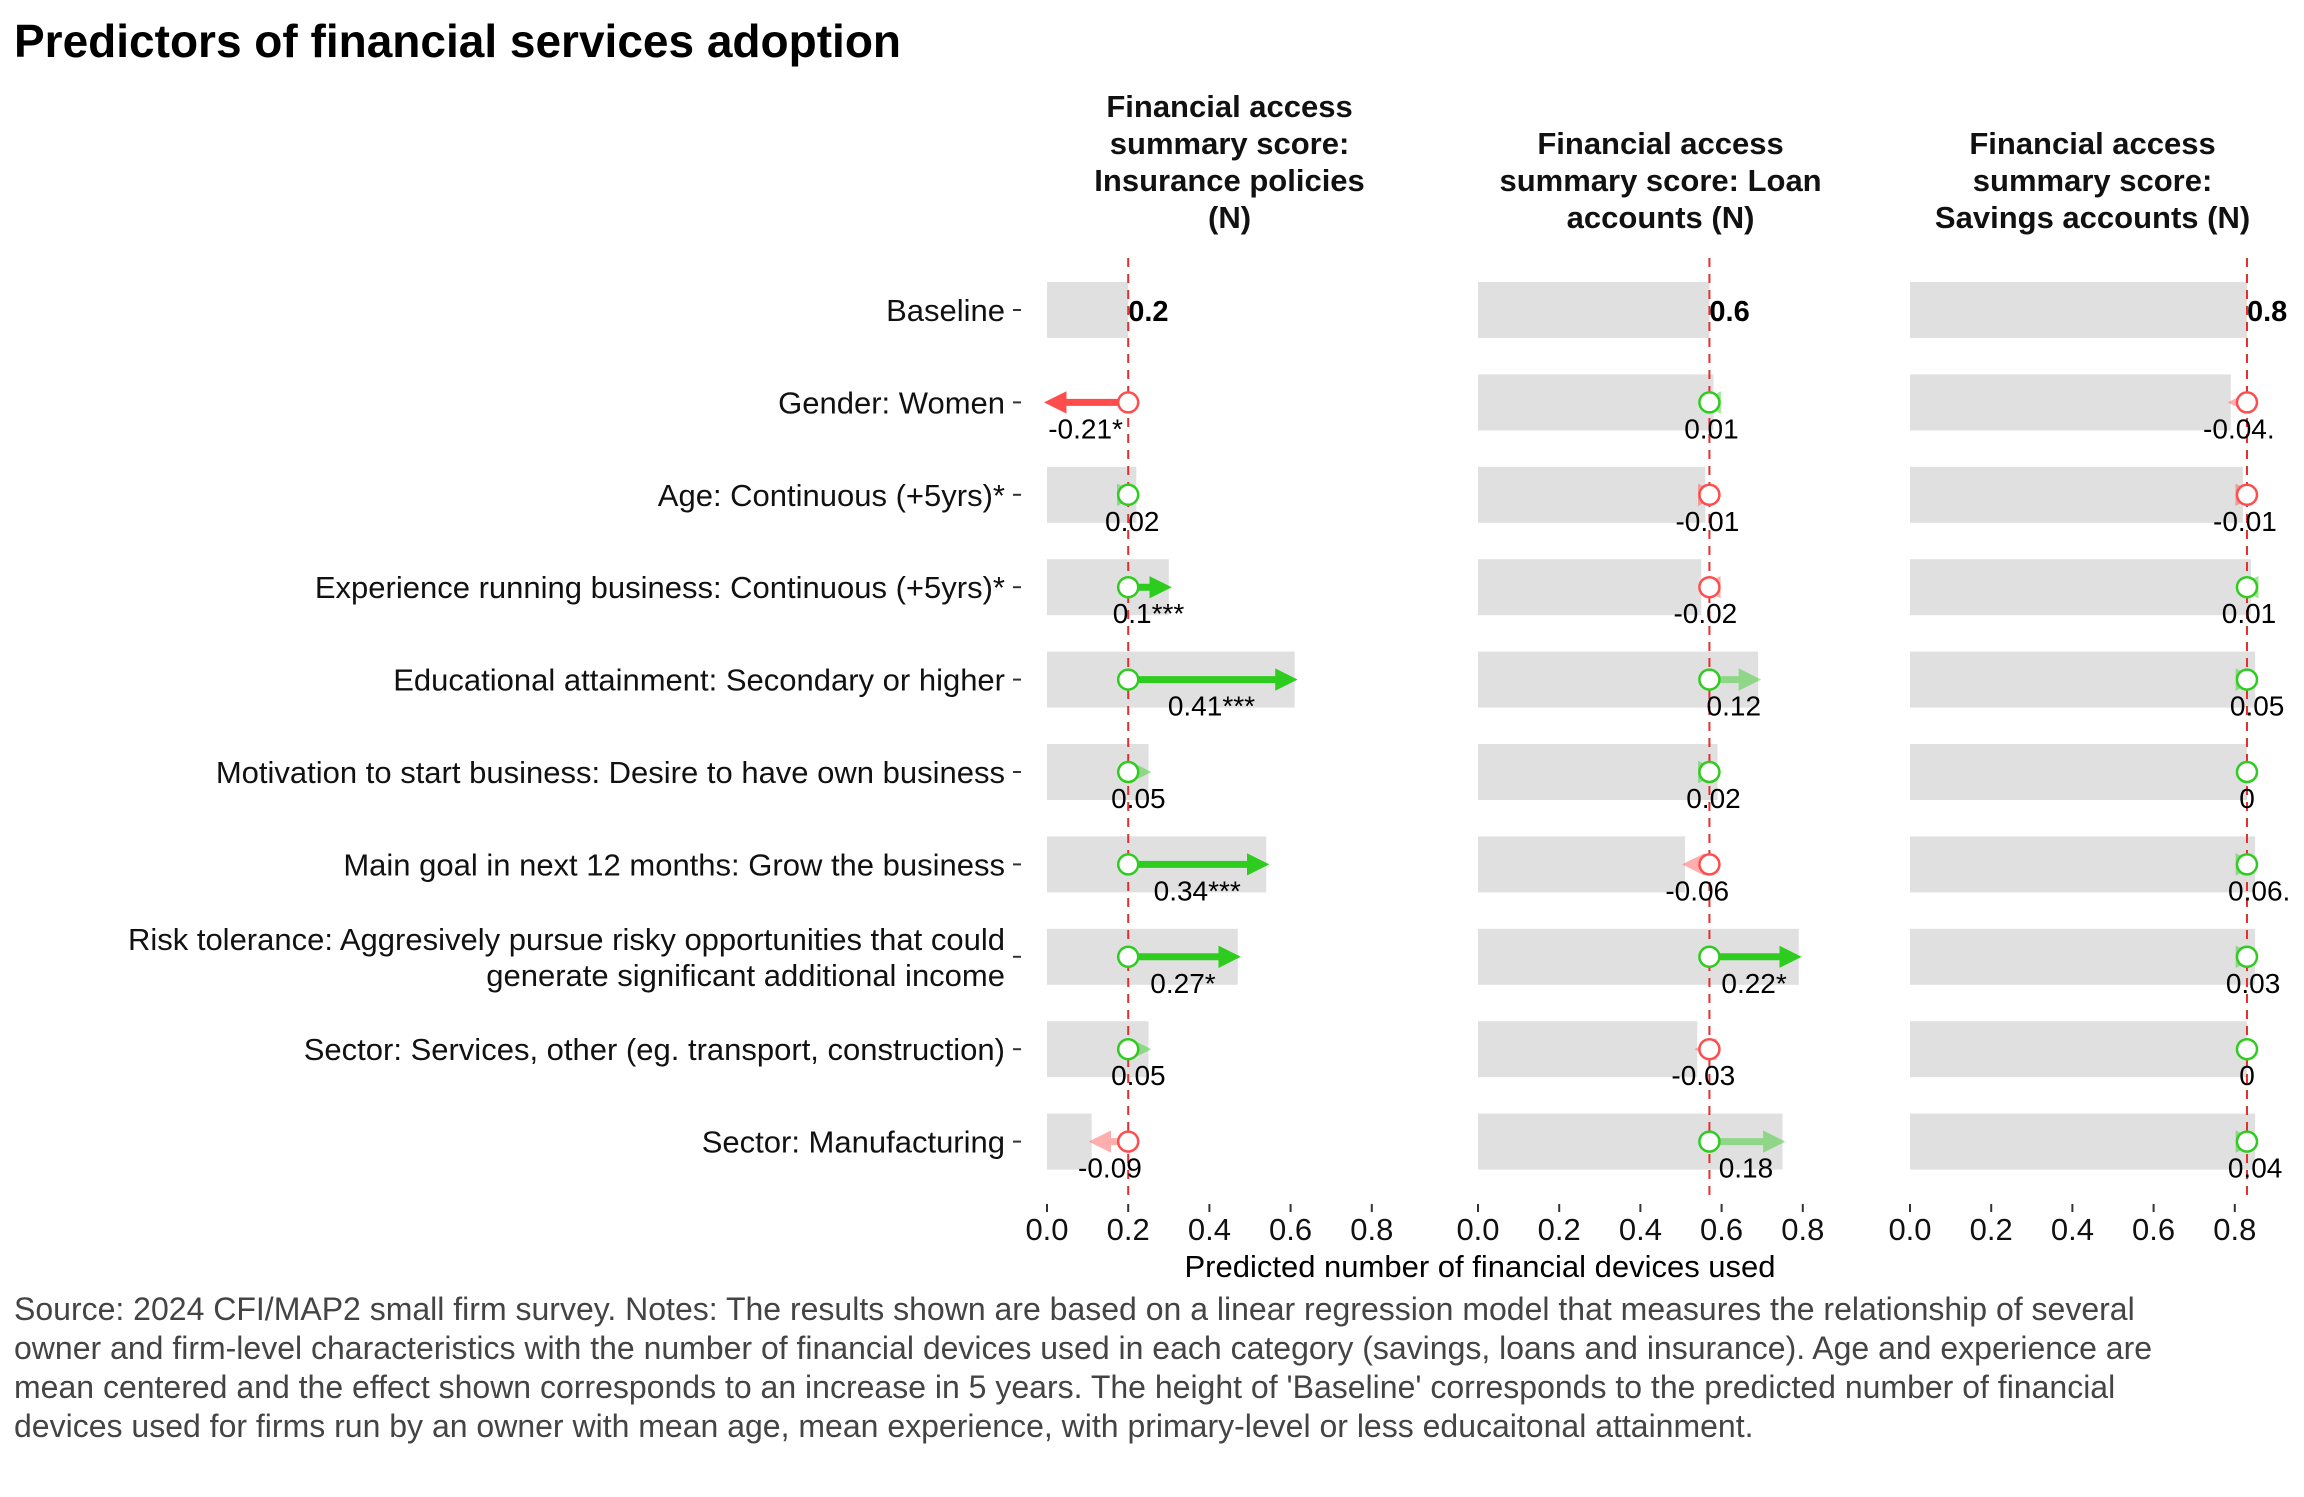 The height and width of the screenshot is (1497, 2304). Describe the element at coordinates (2255, 1168) in the screenshot. I see `effect-value-label: 0.04` at that location.